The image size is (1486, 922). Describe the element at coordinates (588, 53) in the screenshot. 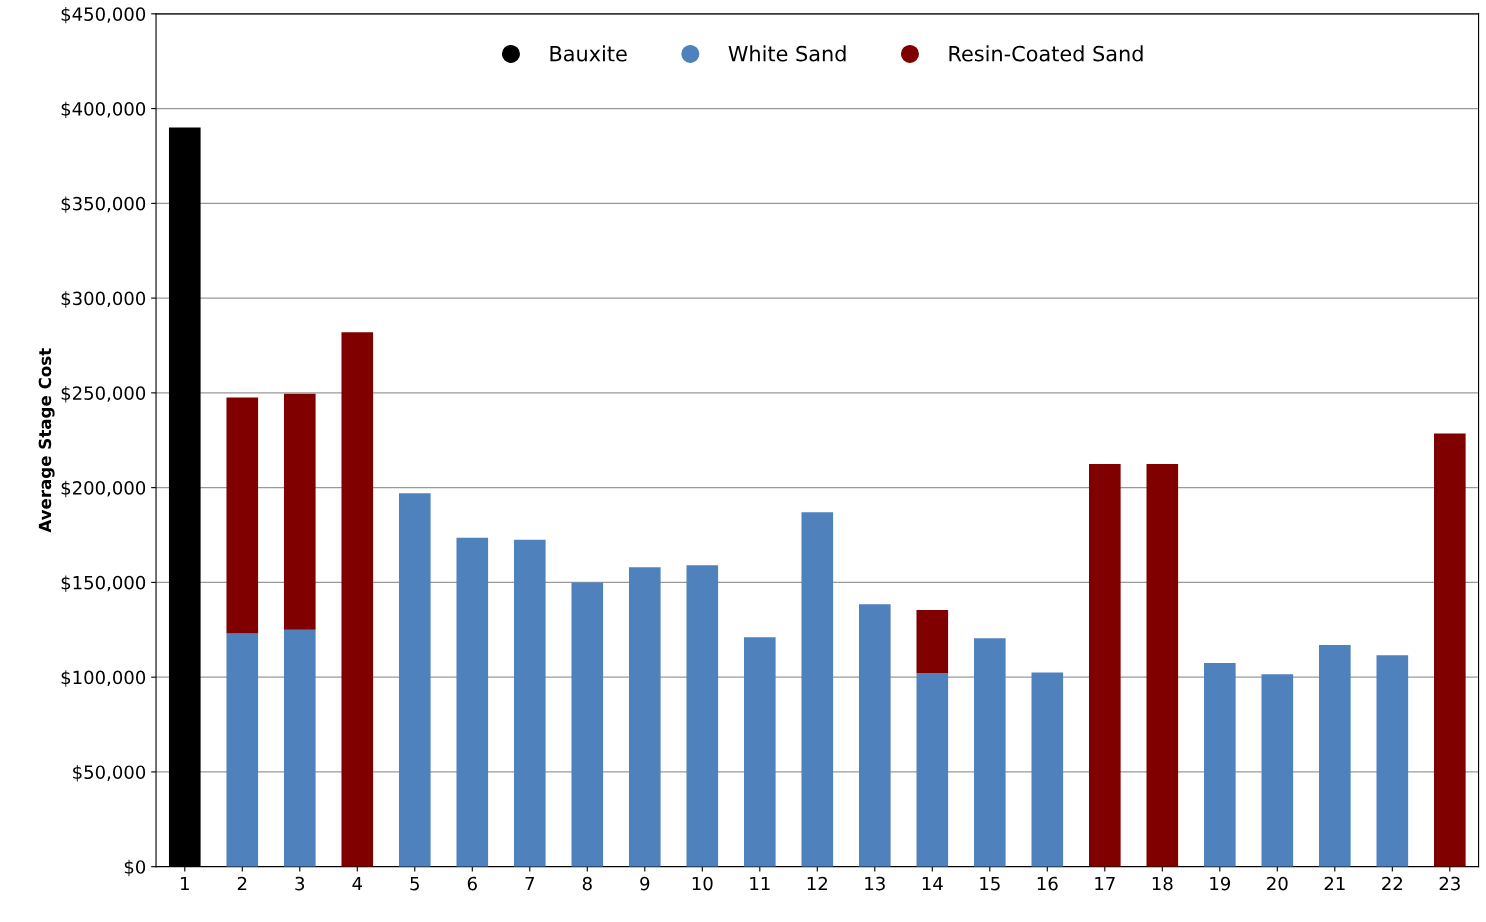

I see `legend-label: Bauxite` at that location.